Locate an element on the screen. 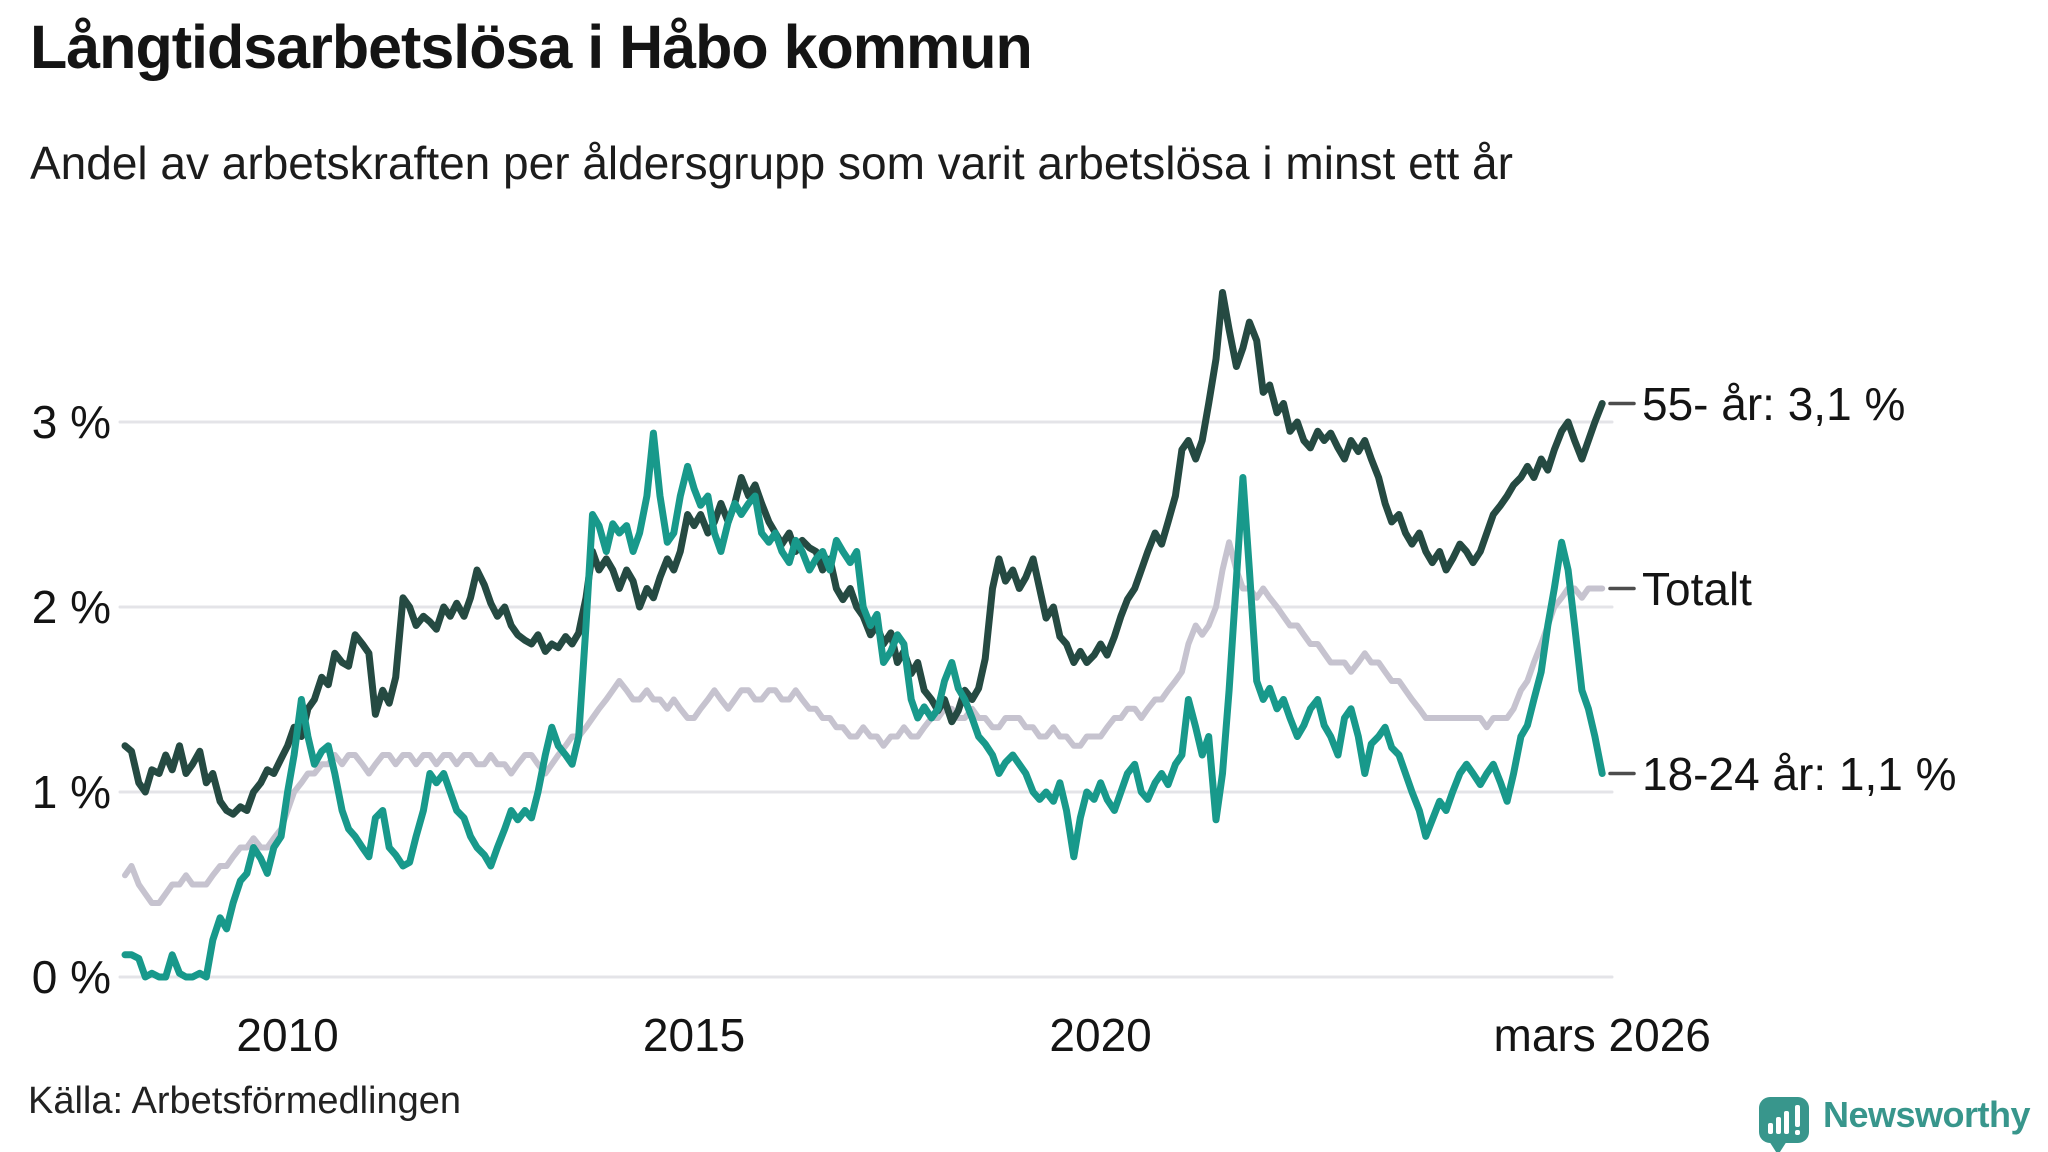 The image size is (2048, 1152). newsworthy-logo-icon is located at coordinates (1783, 1124).